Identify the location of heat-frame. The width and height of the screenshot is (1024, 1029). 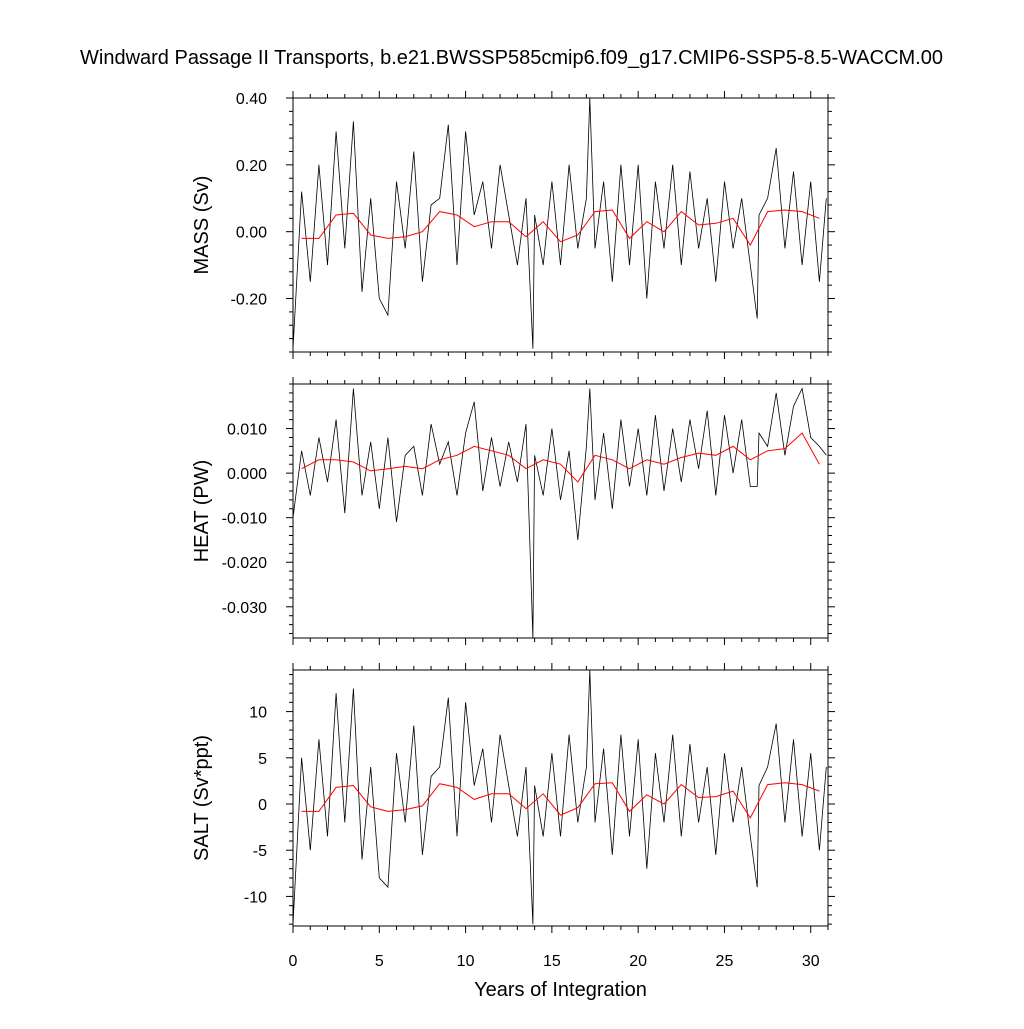
(560, 511).